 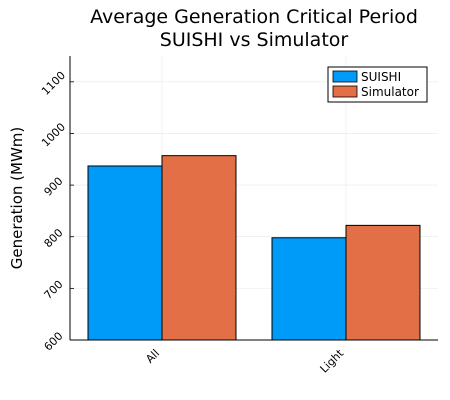 I want to click on y-tick-label: 1100, so click(x=53, y=83).